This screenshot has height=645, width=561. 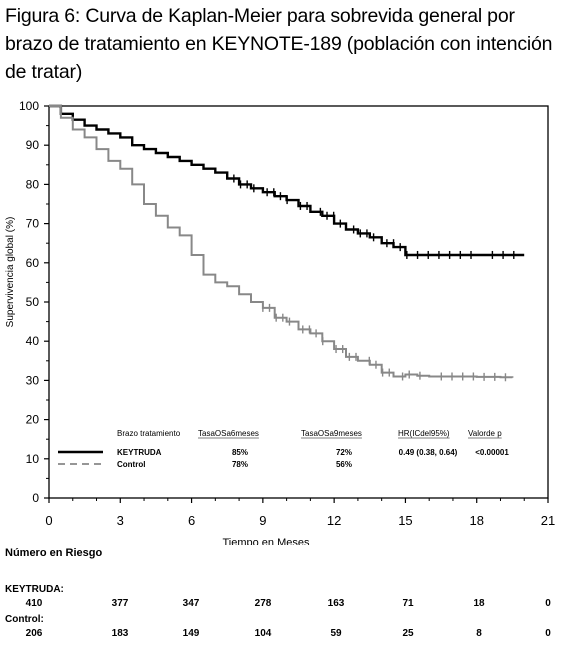 I want to click on x-tick-label: 18, so click(x=476, y=520).